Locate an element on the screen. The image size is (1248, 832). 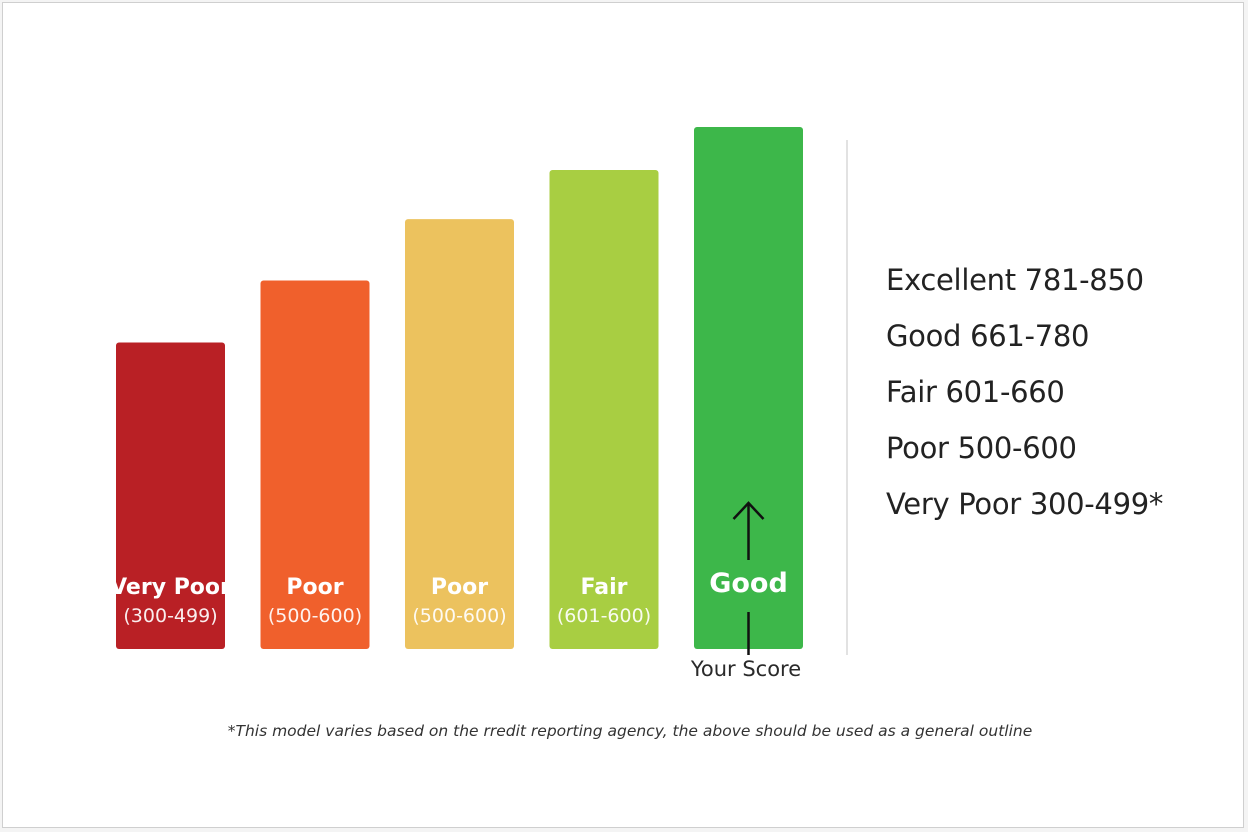
bar-range-4: (601-600) is located at coordinates (604, 616).